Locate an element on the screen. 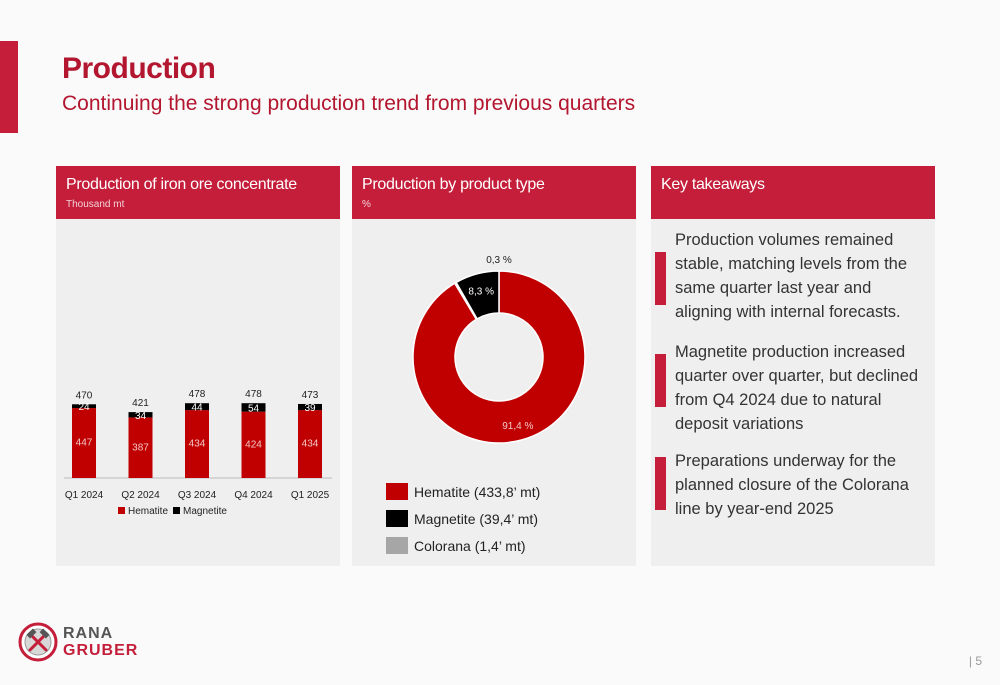 The height and width of the screenshot is (685, 1000). bar-total-label: 470 is located at coordinates (84, 395).